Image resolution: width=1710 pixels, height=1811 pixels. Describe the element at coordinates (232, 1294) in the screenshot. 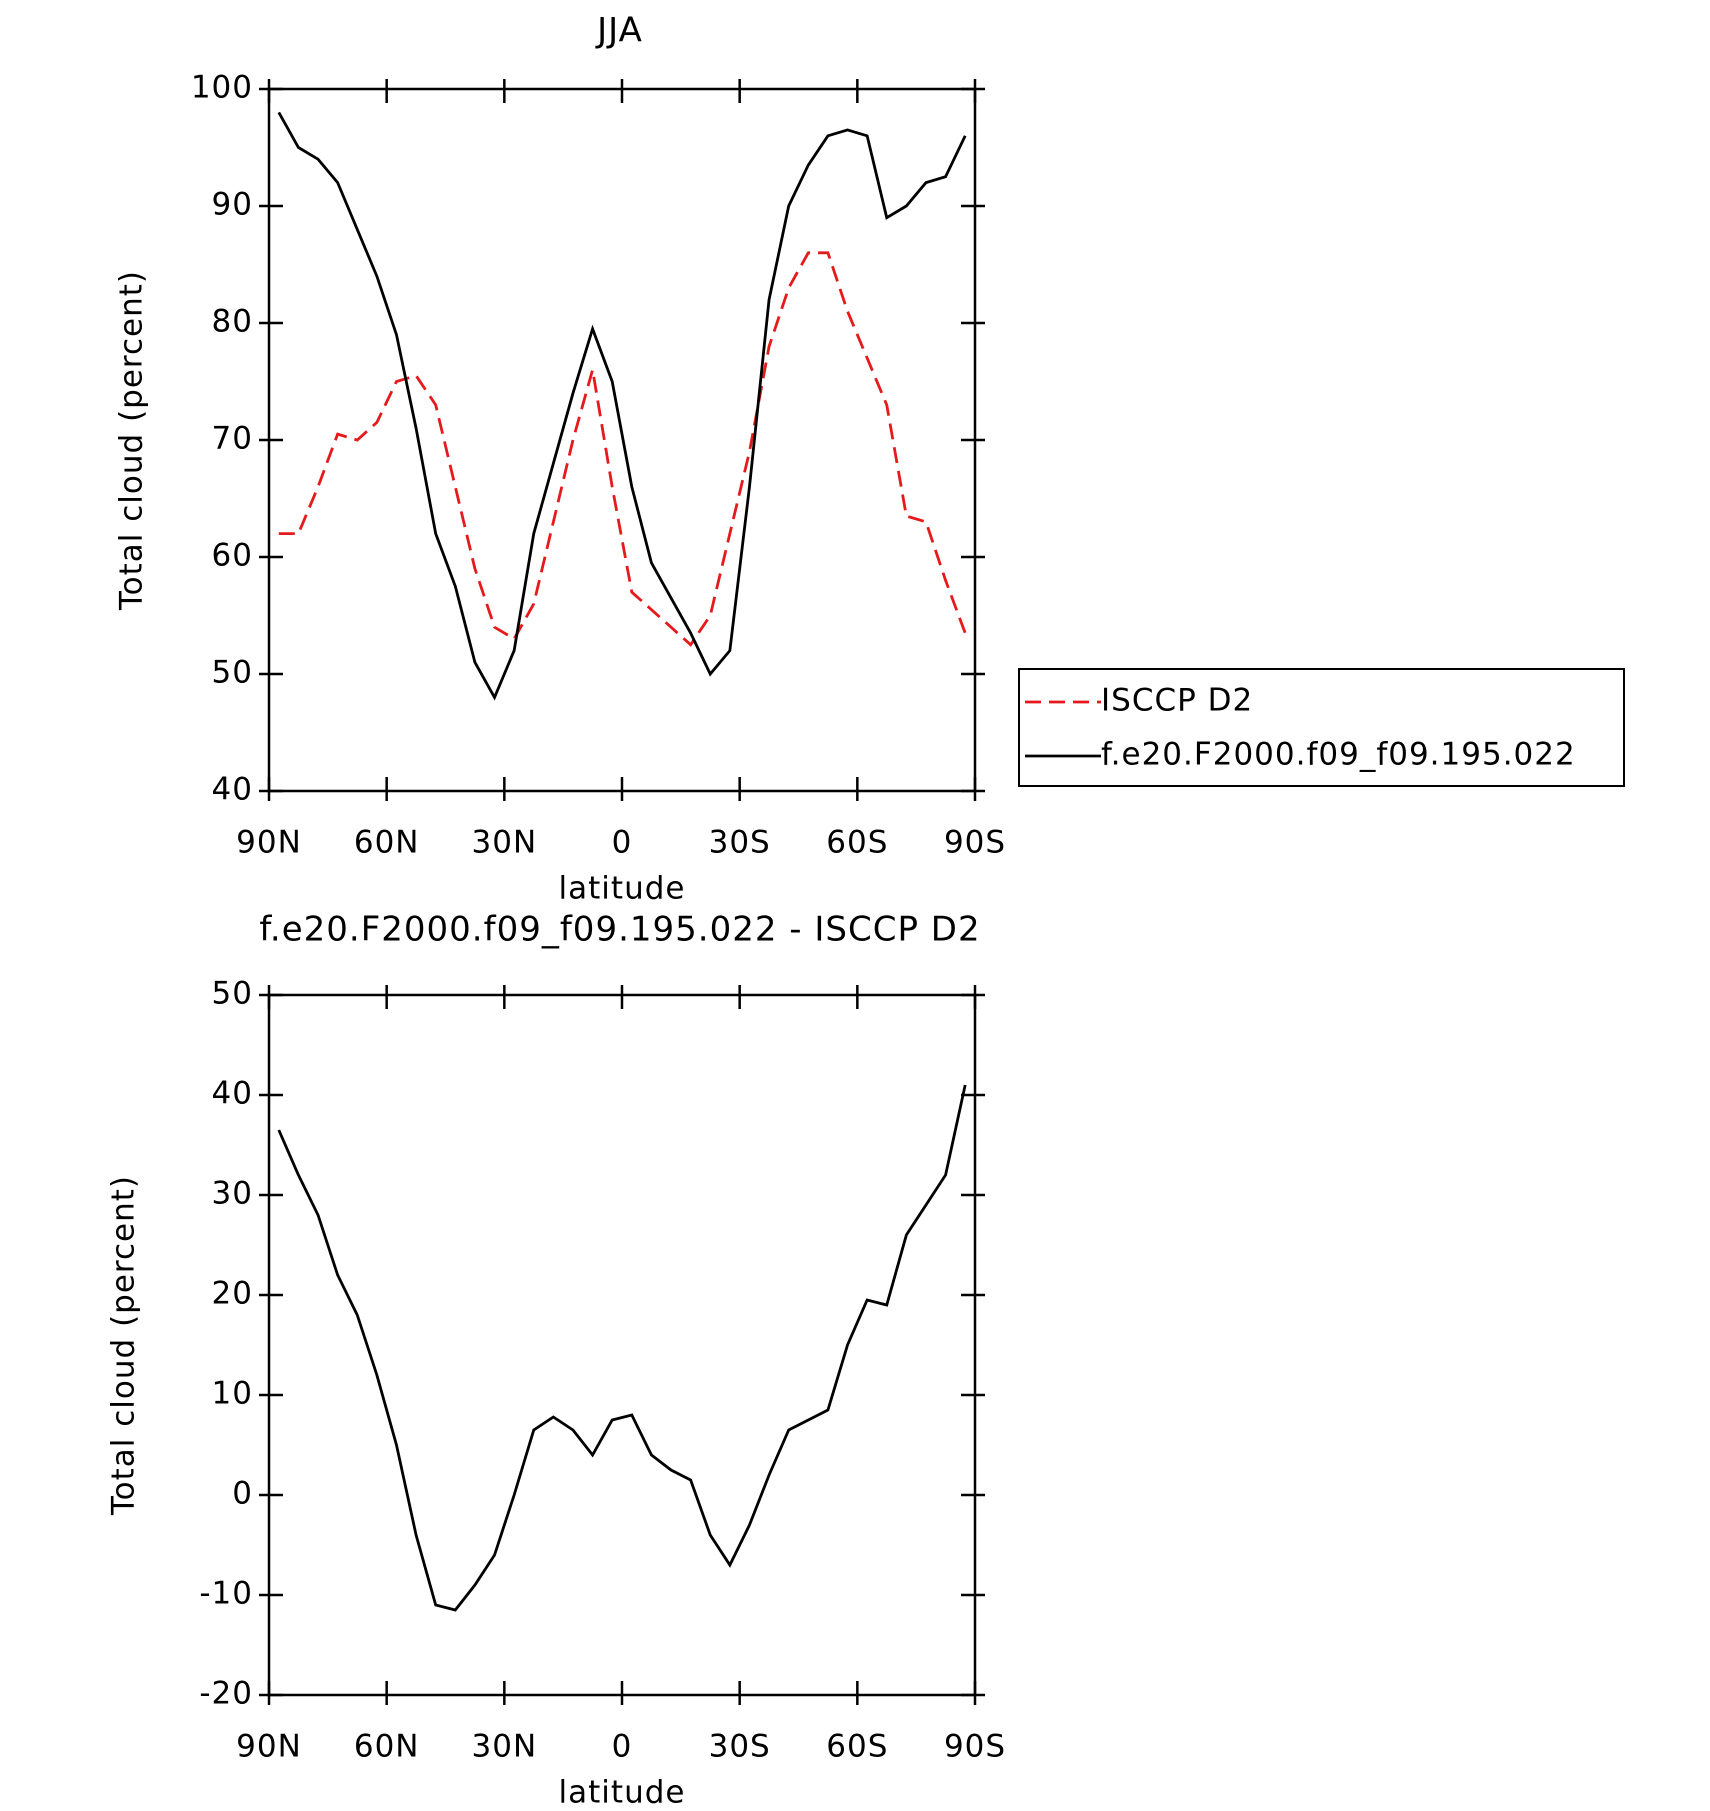

I see `y-tick-label: 20` at that location.